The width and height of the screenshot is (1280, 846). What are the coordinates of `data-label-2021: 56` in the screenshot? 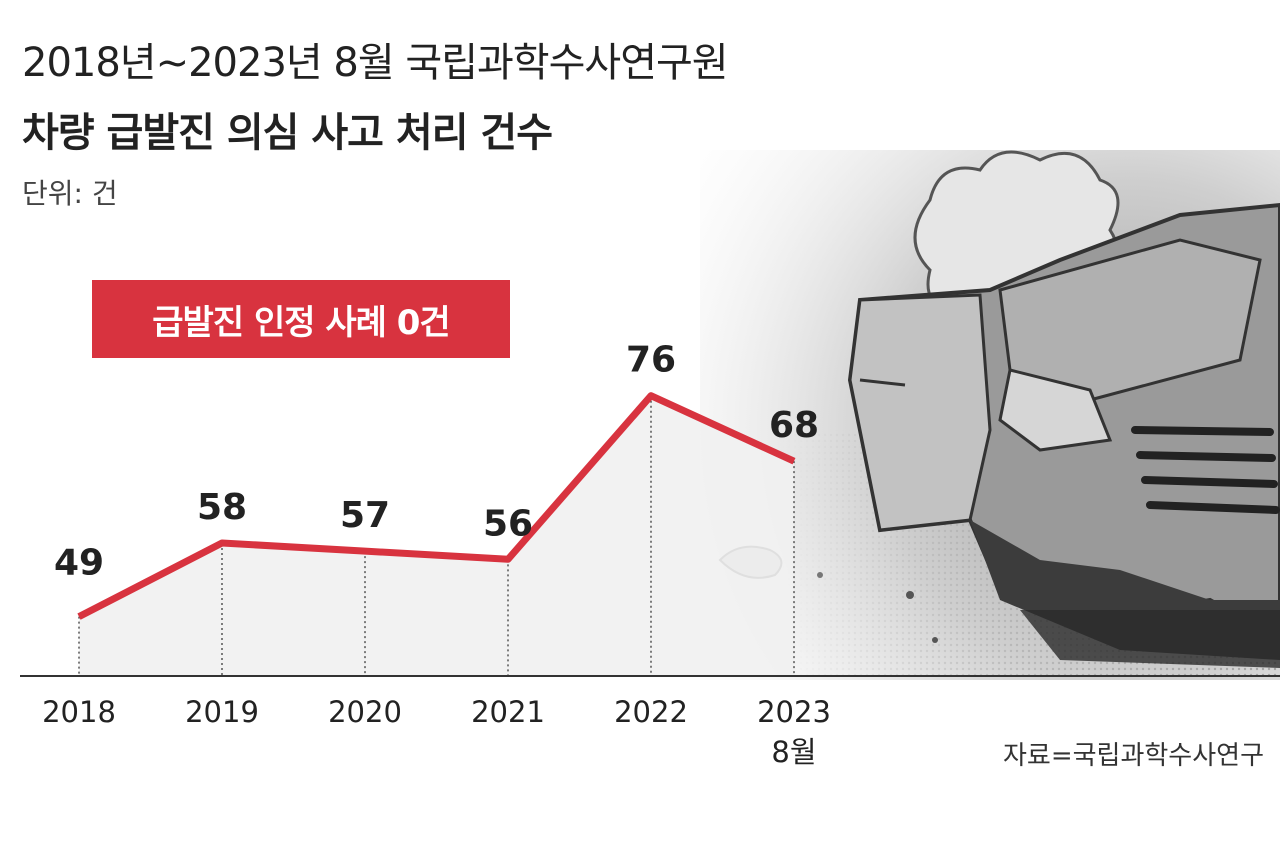 It's located at (508, 523).